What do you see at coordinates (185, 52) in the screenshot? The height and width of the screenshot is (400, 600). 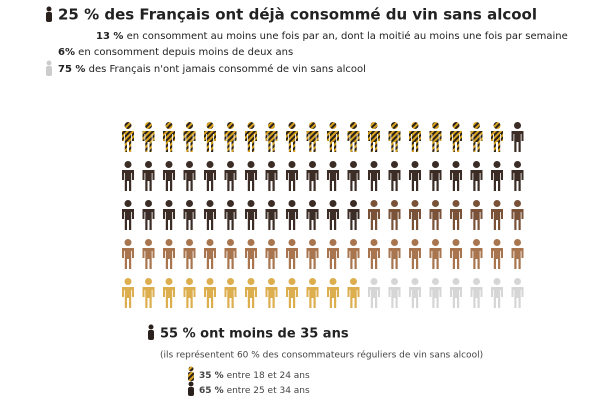 I see `stat-text: en consomment depuis moins de deux ans` at bounding box center [185, 52].